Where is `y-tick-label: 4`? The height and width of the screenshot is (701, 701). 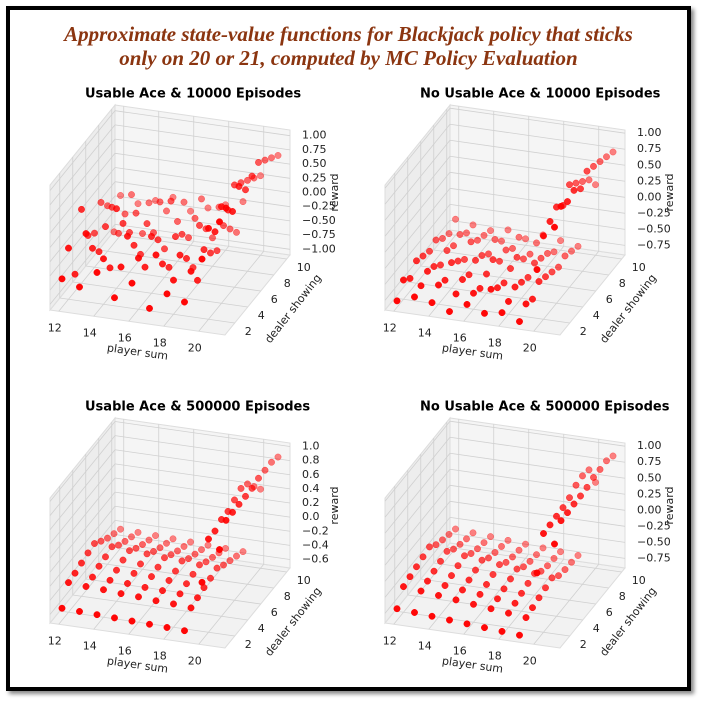
y-tick-label: 4 is located at coordinates (596, 628).